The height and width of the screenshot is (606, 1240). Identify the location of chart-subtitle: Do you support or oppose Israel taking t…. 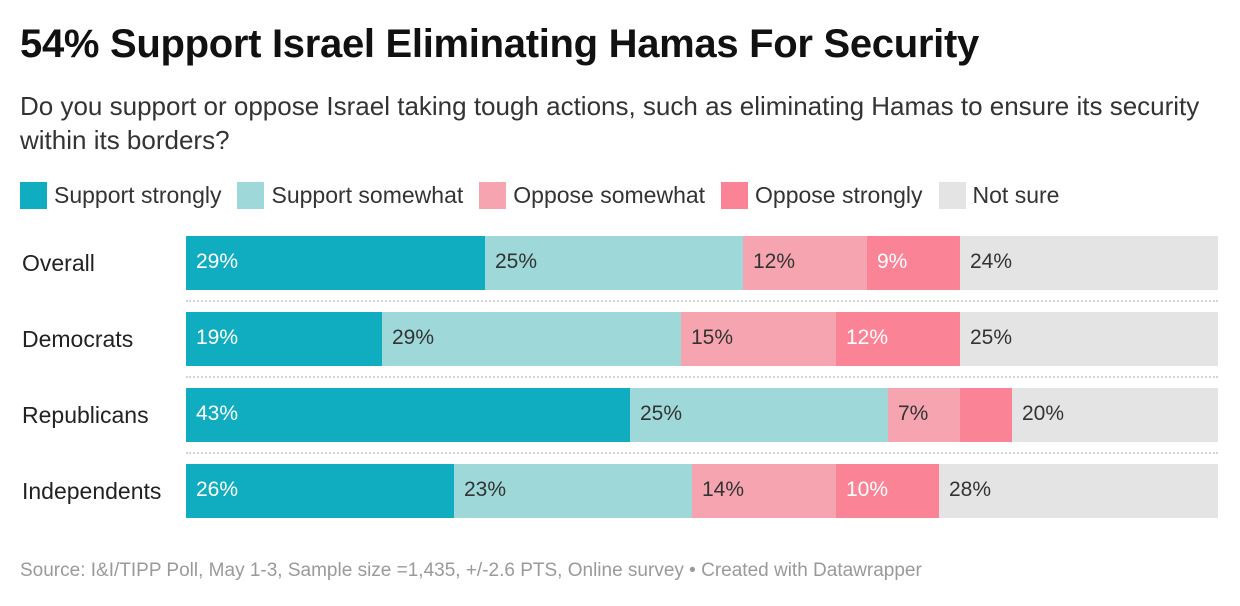
(610, 123).